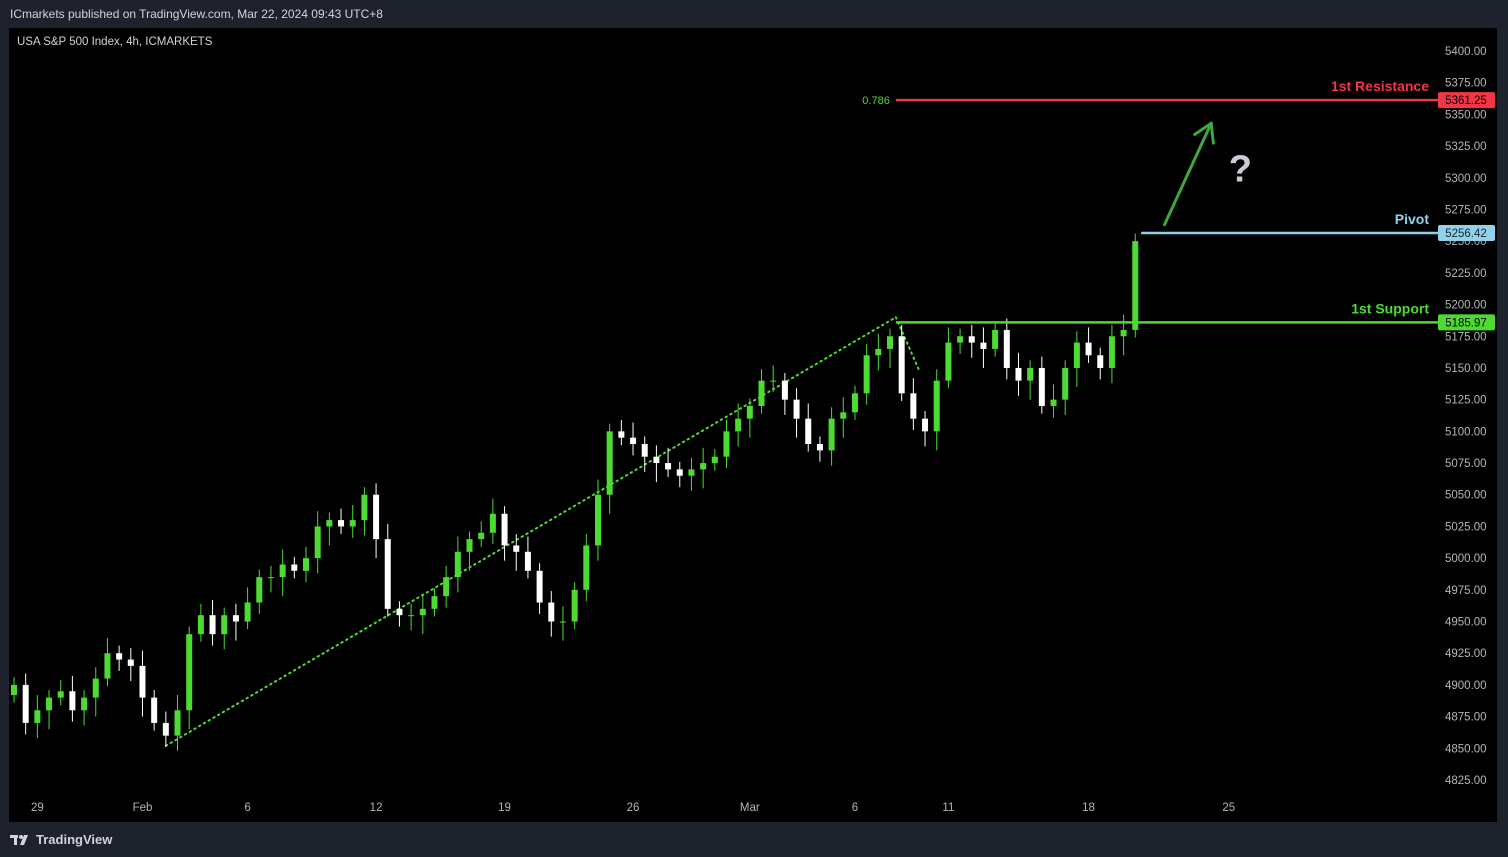 The image size is (1508, 857). Describe the element at coordinates (1390, 308) in the screenshot. I see `level-name: 1st Support` at that location.